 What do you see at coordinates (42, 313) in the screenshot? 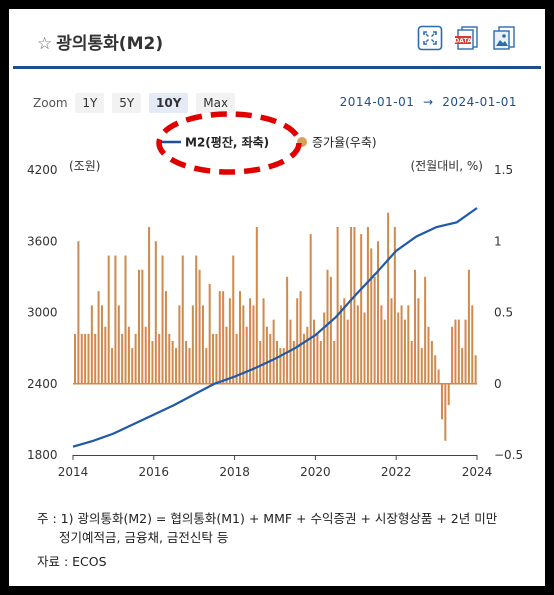
I see `left-tick-label: 3000` at bounding box center [42, 313].